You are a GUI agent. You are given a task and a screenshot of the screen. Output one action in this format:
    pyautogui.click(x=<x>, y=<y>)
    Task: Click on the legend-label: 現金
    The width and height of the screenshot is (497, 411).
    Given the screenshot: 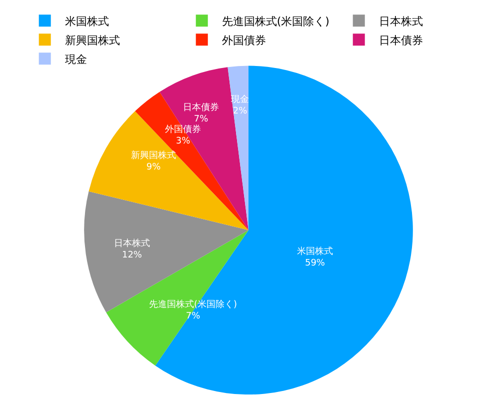 What is the action you would take?
    pyautogui.click(x=75, y=59)
    